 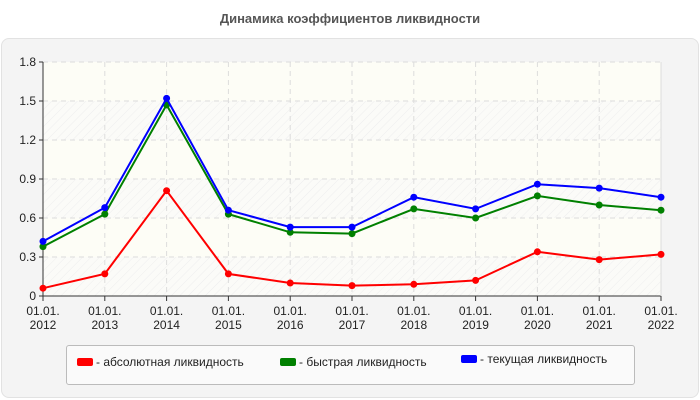 I want to click on legend-swatch-green, so click(x=288, y=362).